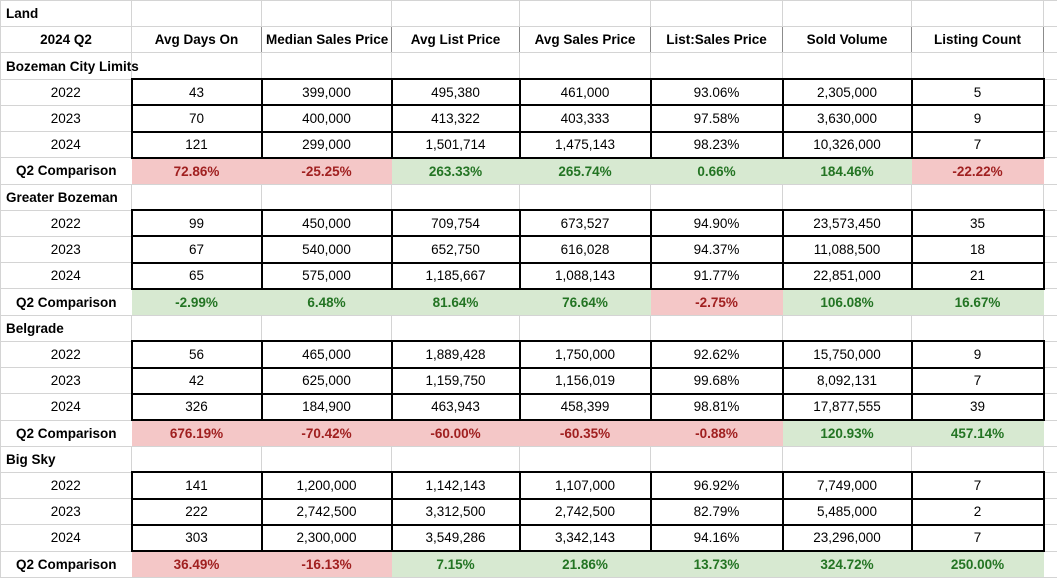 Image resolution: width=1057 pixels, height=578 pixels. Describe the element at coordinates (326, 302) in the screenshot. I see `comparison-value-cell: 6.48%` at that location.